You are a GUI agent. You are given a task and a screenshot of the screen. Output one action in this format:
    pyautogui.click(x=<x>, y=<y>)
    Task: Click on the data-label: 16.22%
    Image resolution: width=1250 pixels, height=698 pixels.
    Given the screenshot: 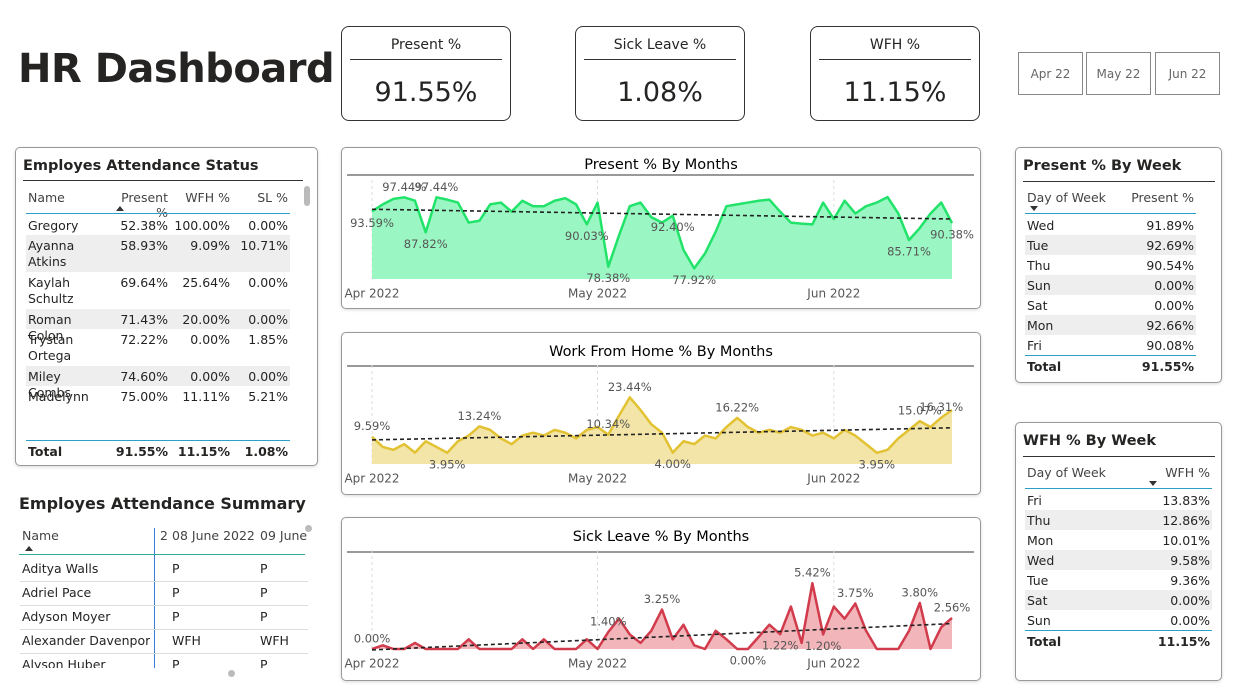 What is the action you would take?
    pyautogui.click(x=737, y=407)
    